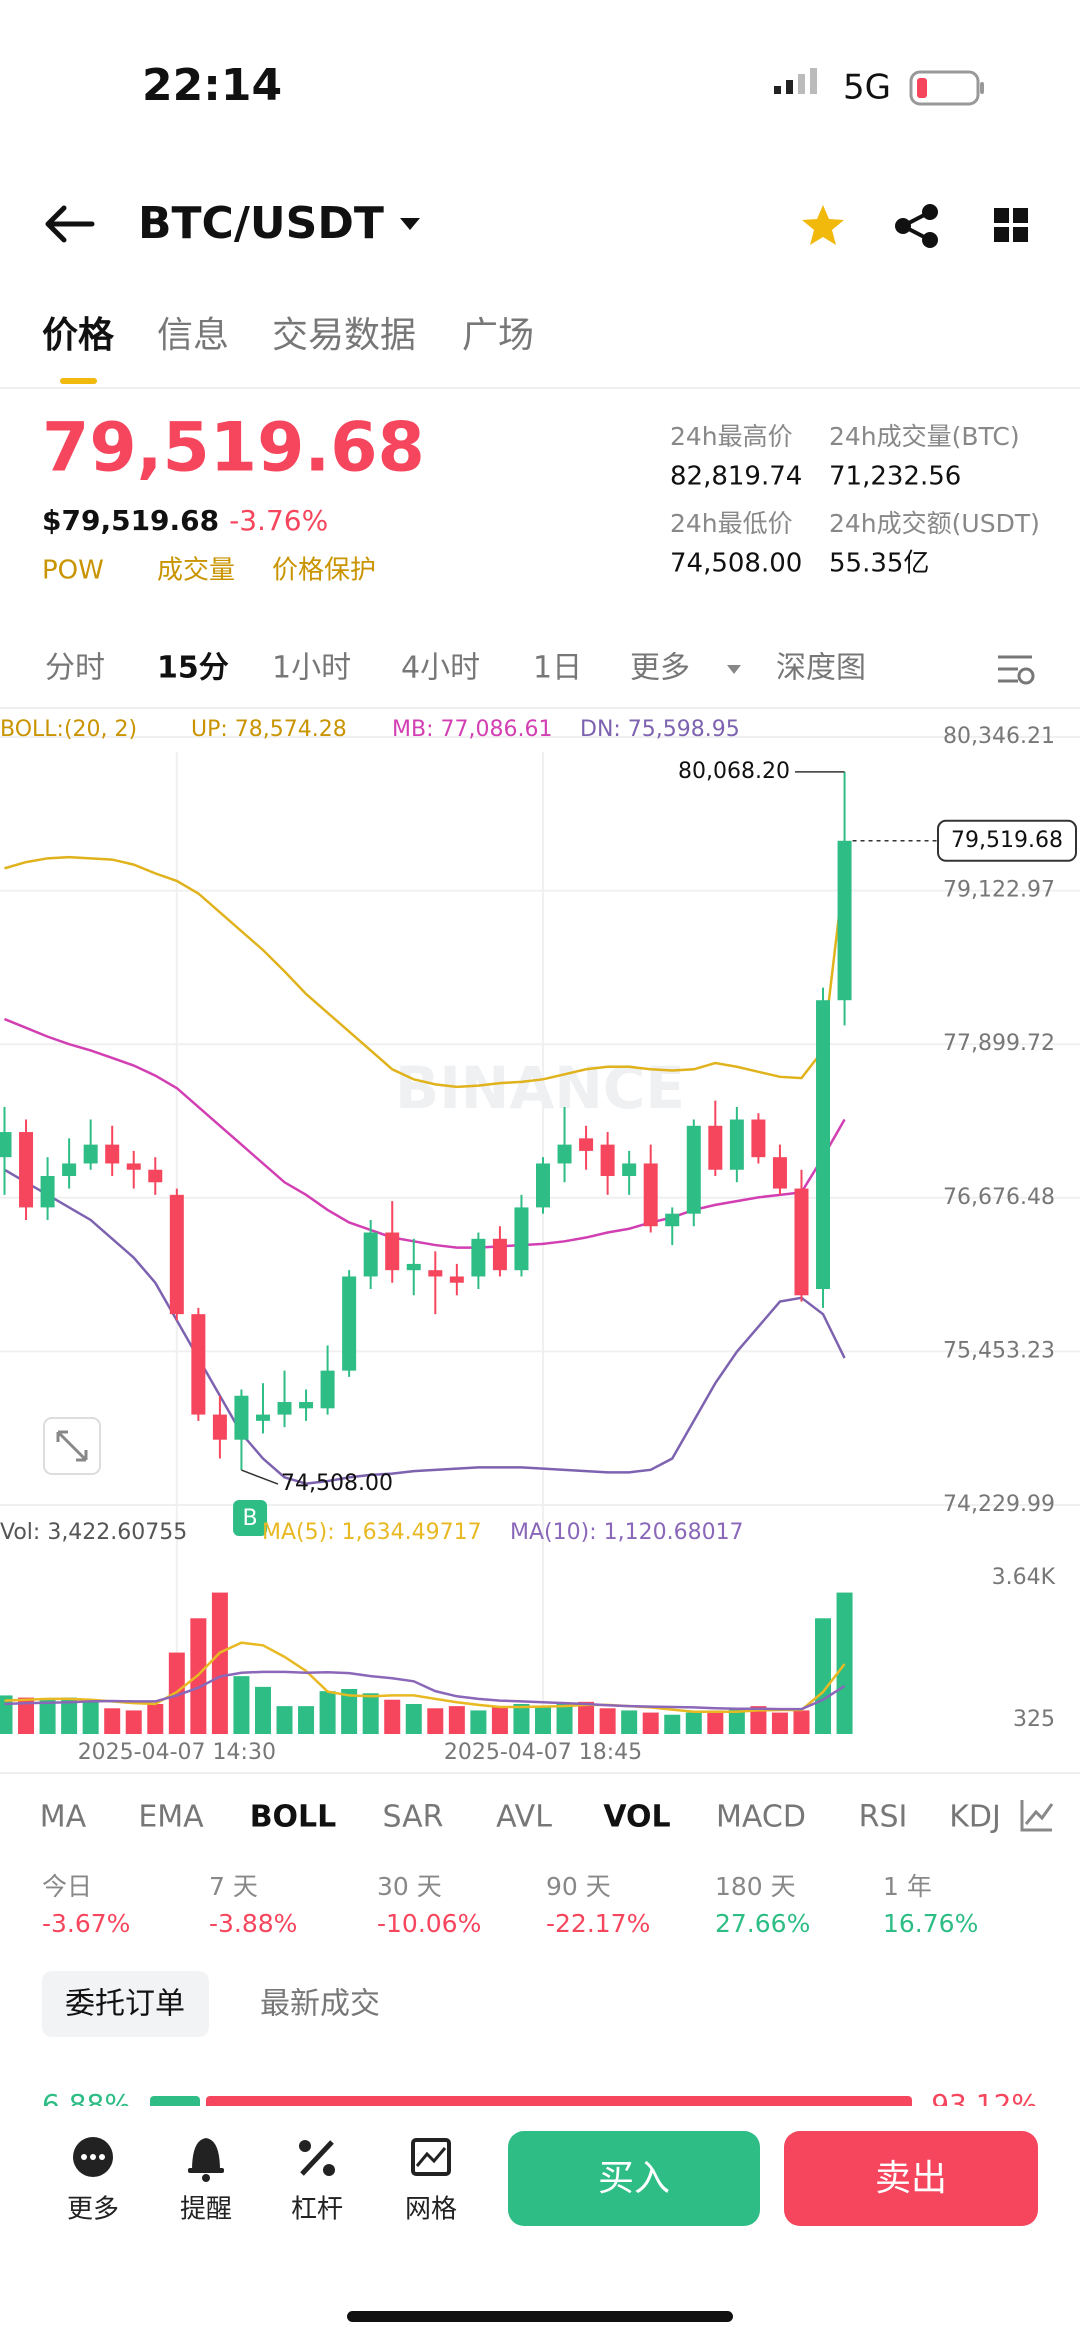 Image resolution: width=1080 pixels, height=2348 pixels. What do you see at coordinates (261, 223) in the screenshot?
I see `pair-title: BTC/USDT` at bounding box center [261, 223].